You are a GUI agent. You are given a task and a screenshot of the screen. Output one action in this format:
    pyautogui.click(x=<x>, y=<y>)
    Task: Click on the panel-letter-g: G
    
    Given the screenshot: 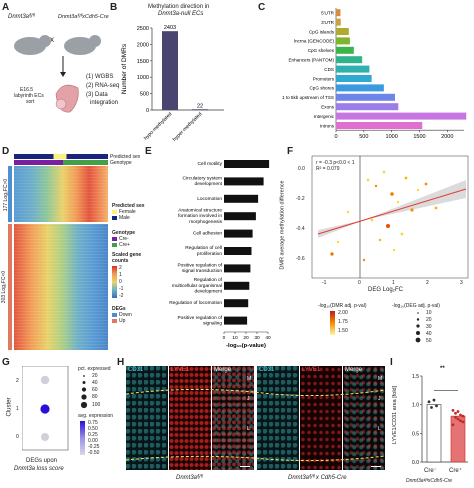 What is the action you would take?
    pyautogui.click(x=6, y=362)
    